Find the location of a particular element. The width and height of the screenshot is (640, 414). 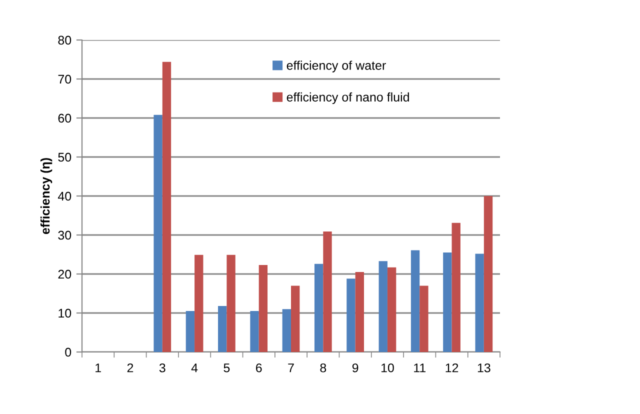

x-tick-label: 1 is located at coordinates (98, 368).